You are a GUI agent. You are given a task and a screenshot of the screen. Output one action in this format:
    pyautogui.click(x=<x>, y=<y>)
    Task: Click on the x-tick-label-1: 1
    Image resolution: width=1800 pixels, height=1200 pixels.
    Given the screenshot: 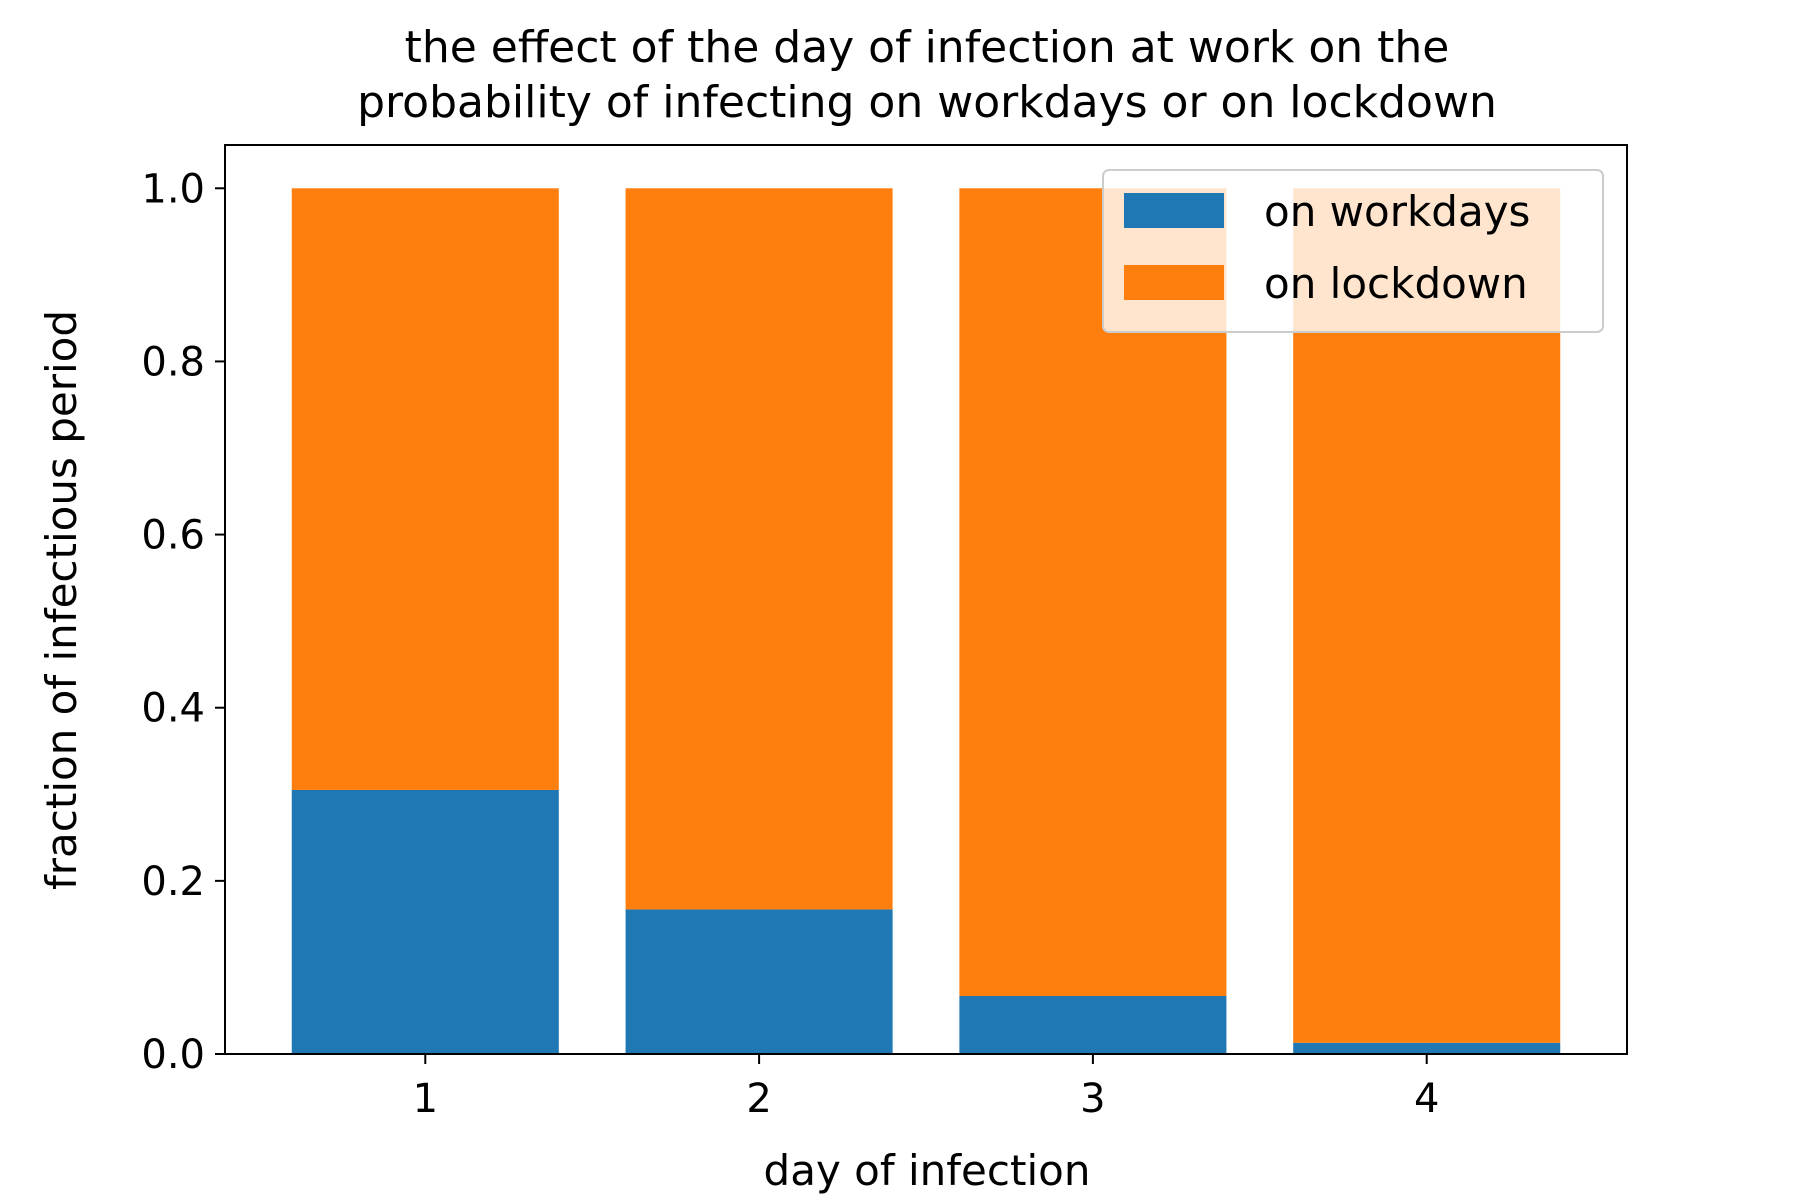 What is the action you would take?
    pyautogui.click(x=425, y=1099)
    